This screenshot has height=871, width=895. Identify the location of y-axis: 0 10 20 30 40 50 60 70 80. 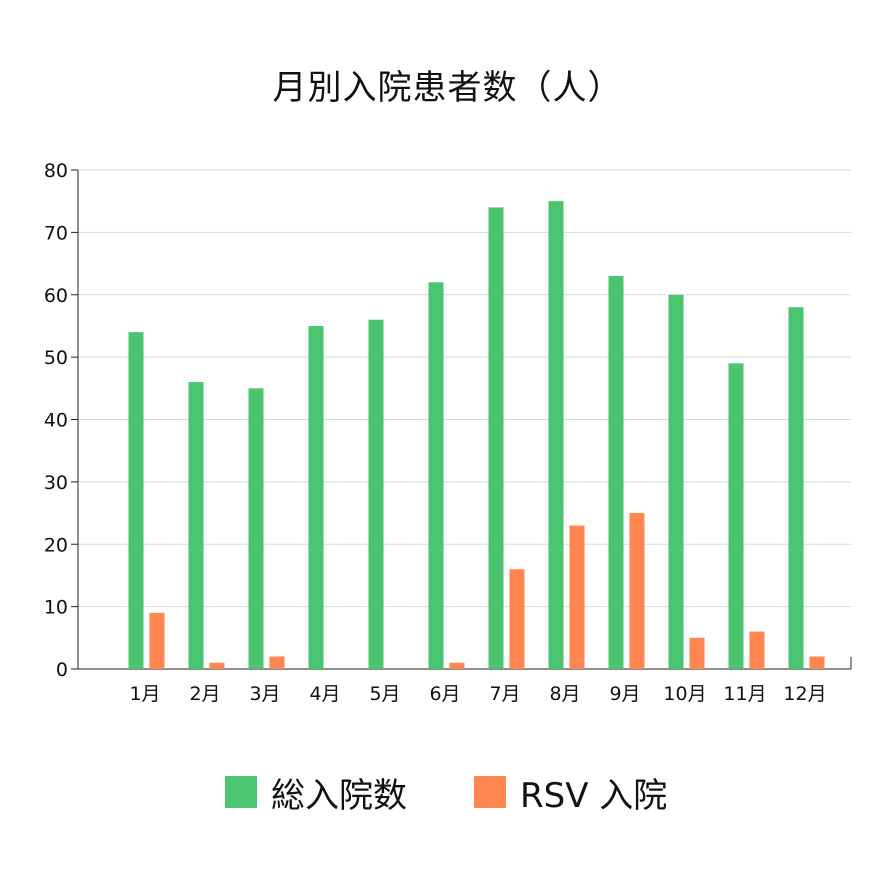
(61, 420).